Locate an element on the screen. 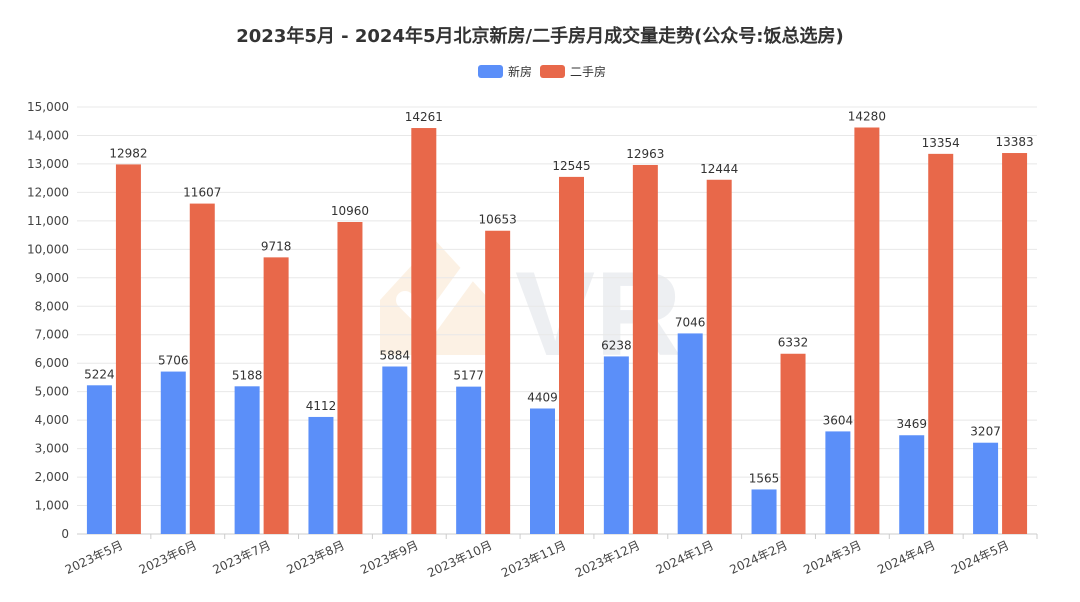 This screenshot has height=602, width=1080. x-tick-label: 2023年7月 is located at coordinates (242, 557).